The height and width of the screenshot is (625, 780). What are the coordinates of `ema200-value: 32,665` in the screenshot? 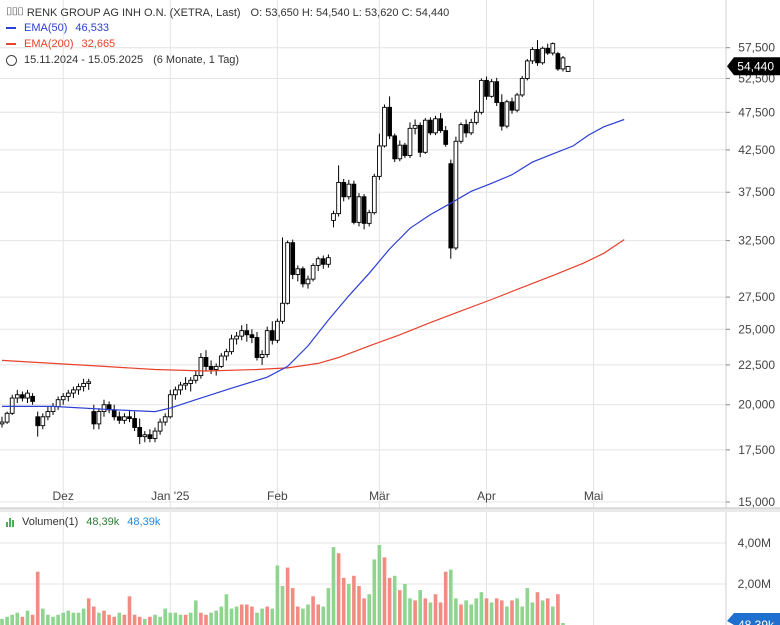 It's located at (98, 44).